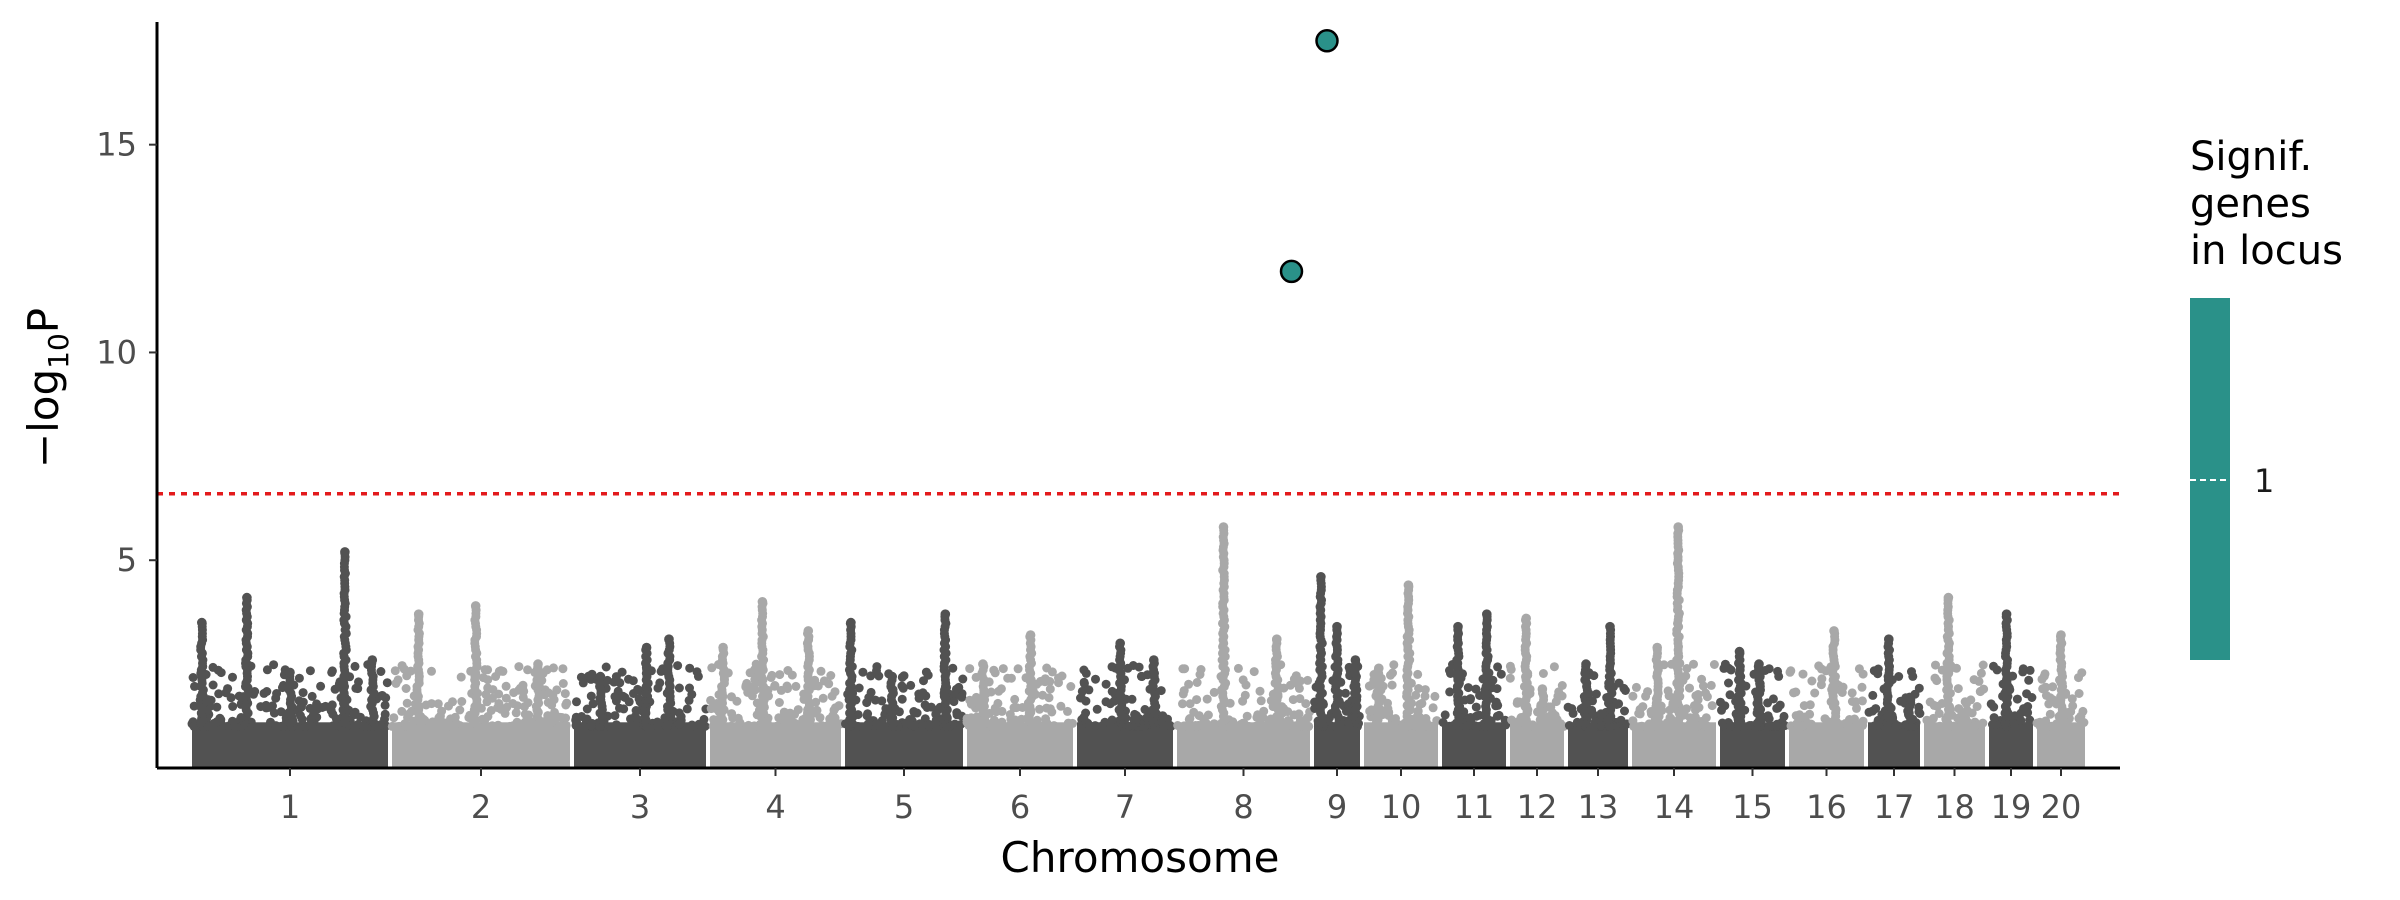  I want to click on chromosome-3-band, so click(640, 745).